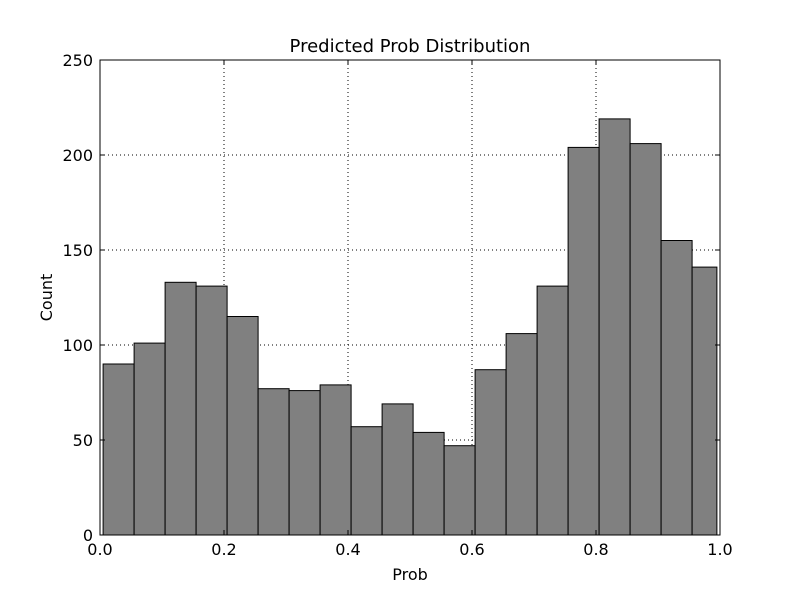  What do you see at coordinates (88, 535) in the screenshot?
I see `y-tick-label: 0` at bounding box center [88, 535].